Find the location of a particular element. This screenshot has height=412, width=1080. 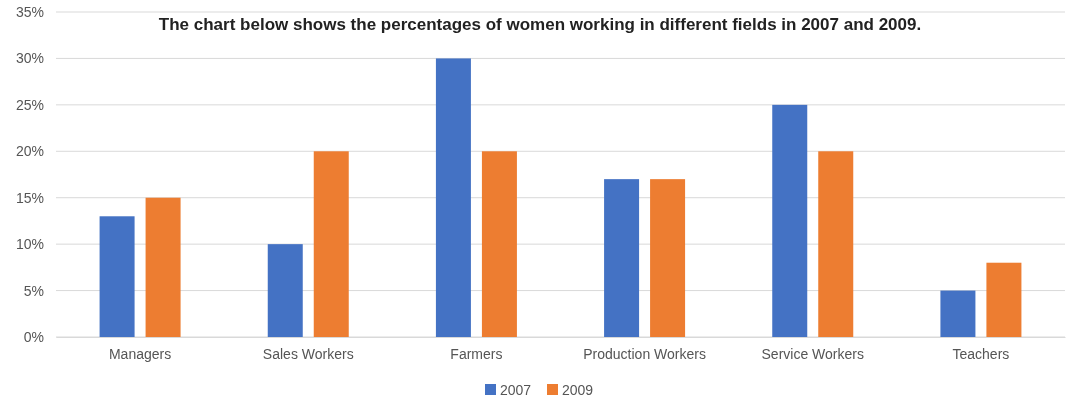

y-tick-label: 20% is located at coordinates (29, 151).